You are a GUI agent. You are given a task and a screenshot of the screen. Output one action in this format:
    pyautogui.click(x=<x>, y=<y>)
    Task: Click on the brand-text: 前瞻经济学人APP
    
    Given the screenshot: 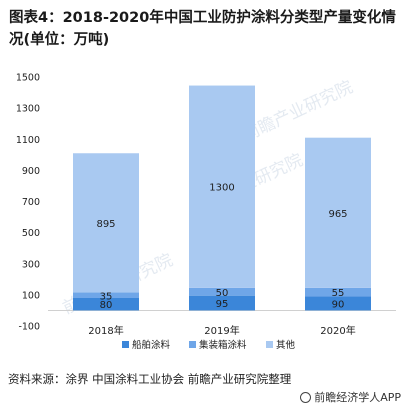 What is the action you would take?
    pyautogui.click(x=357, y=397)
    